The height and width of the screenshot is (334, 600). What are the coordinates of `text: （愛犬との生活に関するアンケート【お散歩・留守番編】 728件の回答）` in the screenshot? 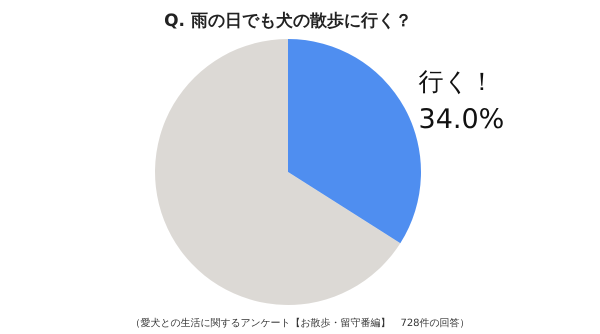 It's located at (300, 323).